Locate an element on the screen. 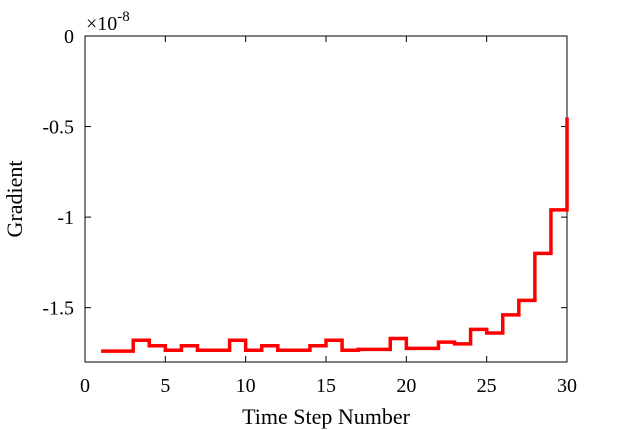 The width and height of the screenshot is (625, 430). y-tick-label: -1 is located at coordinates (65, 218).